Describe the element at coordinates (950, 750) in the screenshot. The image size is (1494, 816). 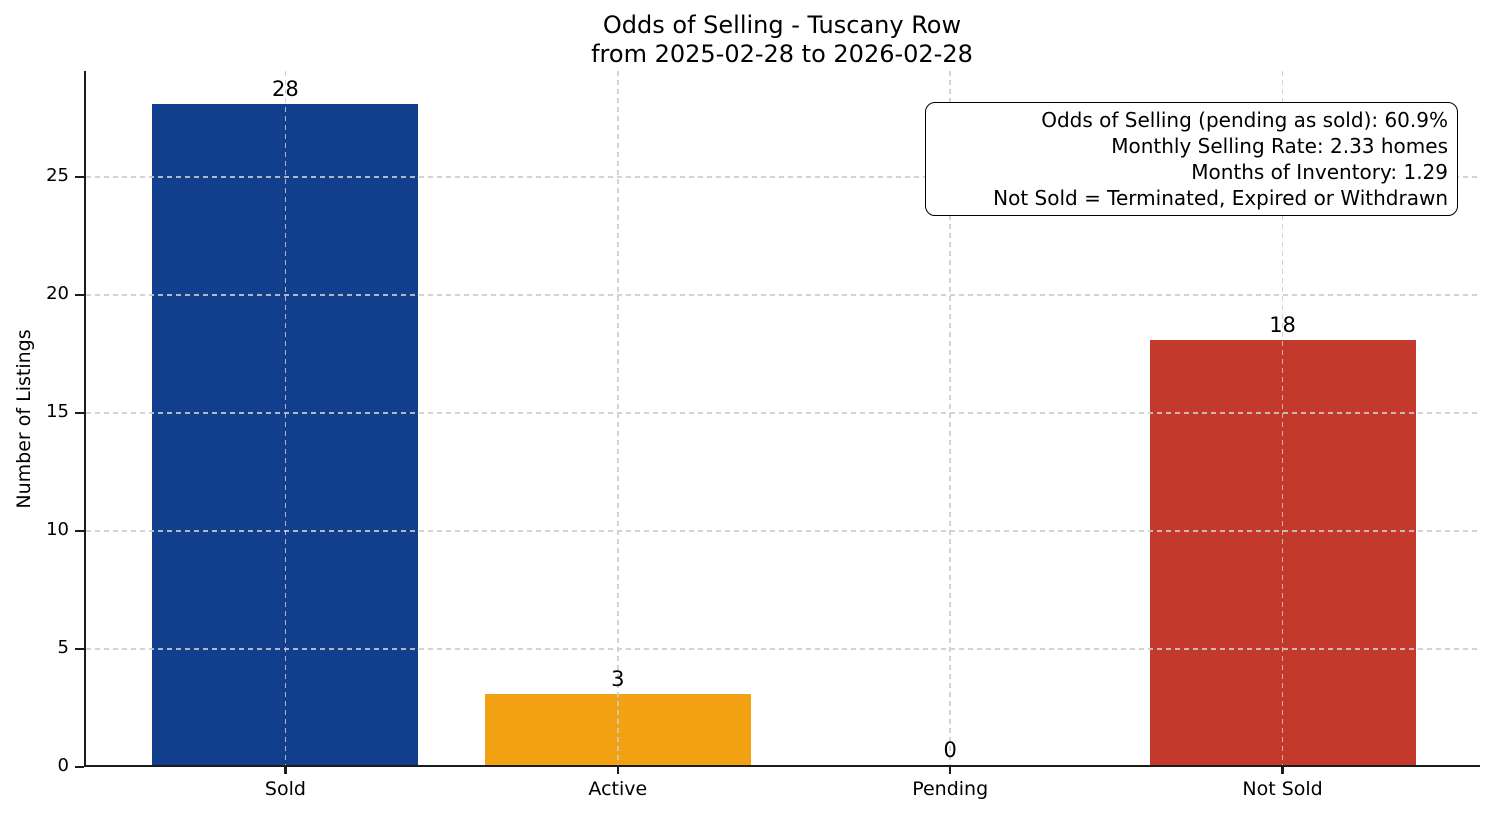
I see `bar-value-label: 0` at that location.